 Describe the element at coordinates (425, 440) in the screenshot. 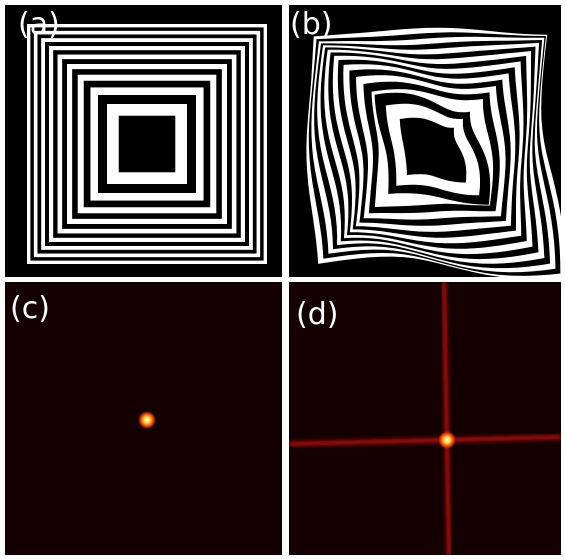

I see `horizontal-line` at that location.